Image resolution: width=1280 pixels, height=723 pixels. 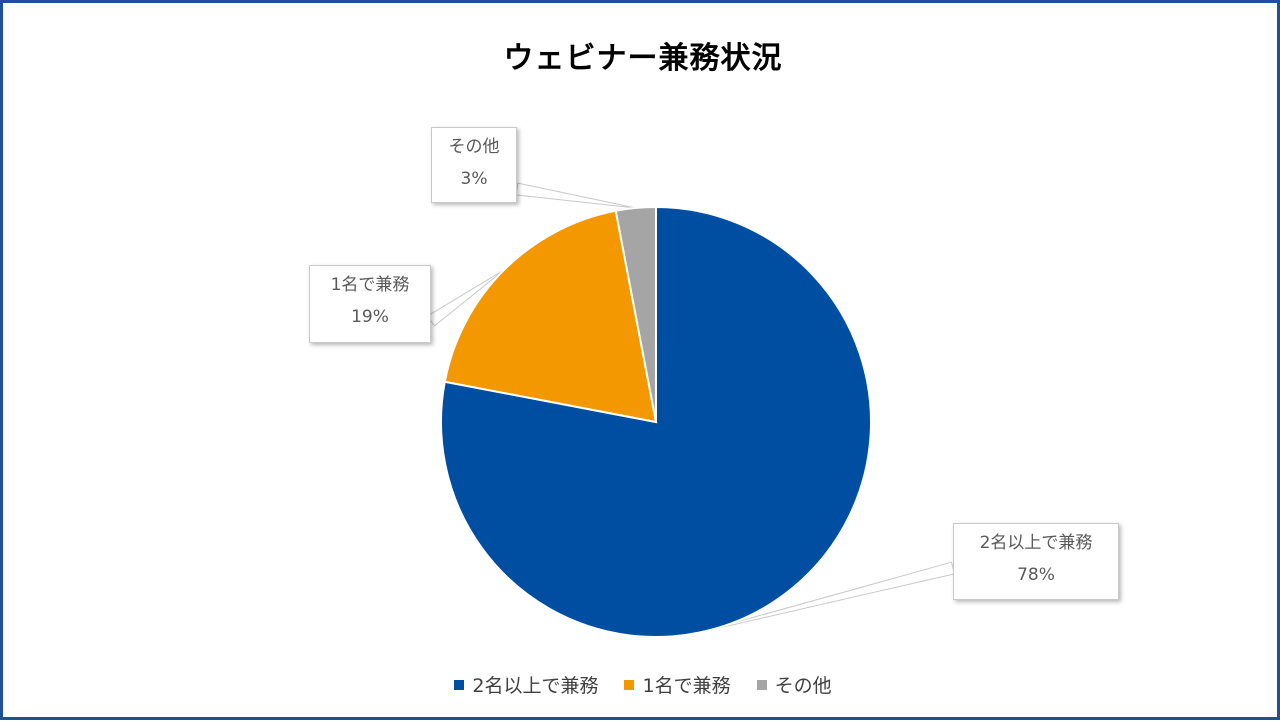 I want to click on data-label-1person-category: 1名で兼務, so click(x=370, y=285).